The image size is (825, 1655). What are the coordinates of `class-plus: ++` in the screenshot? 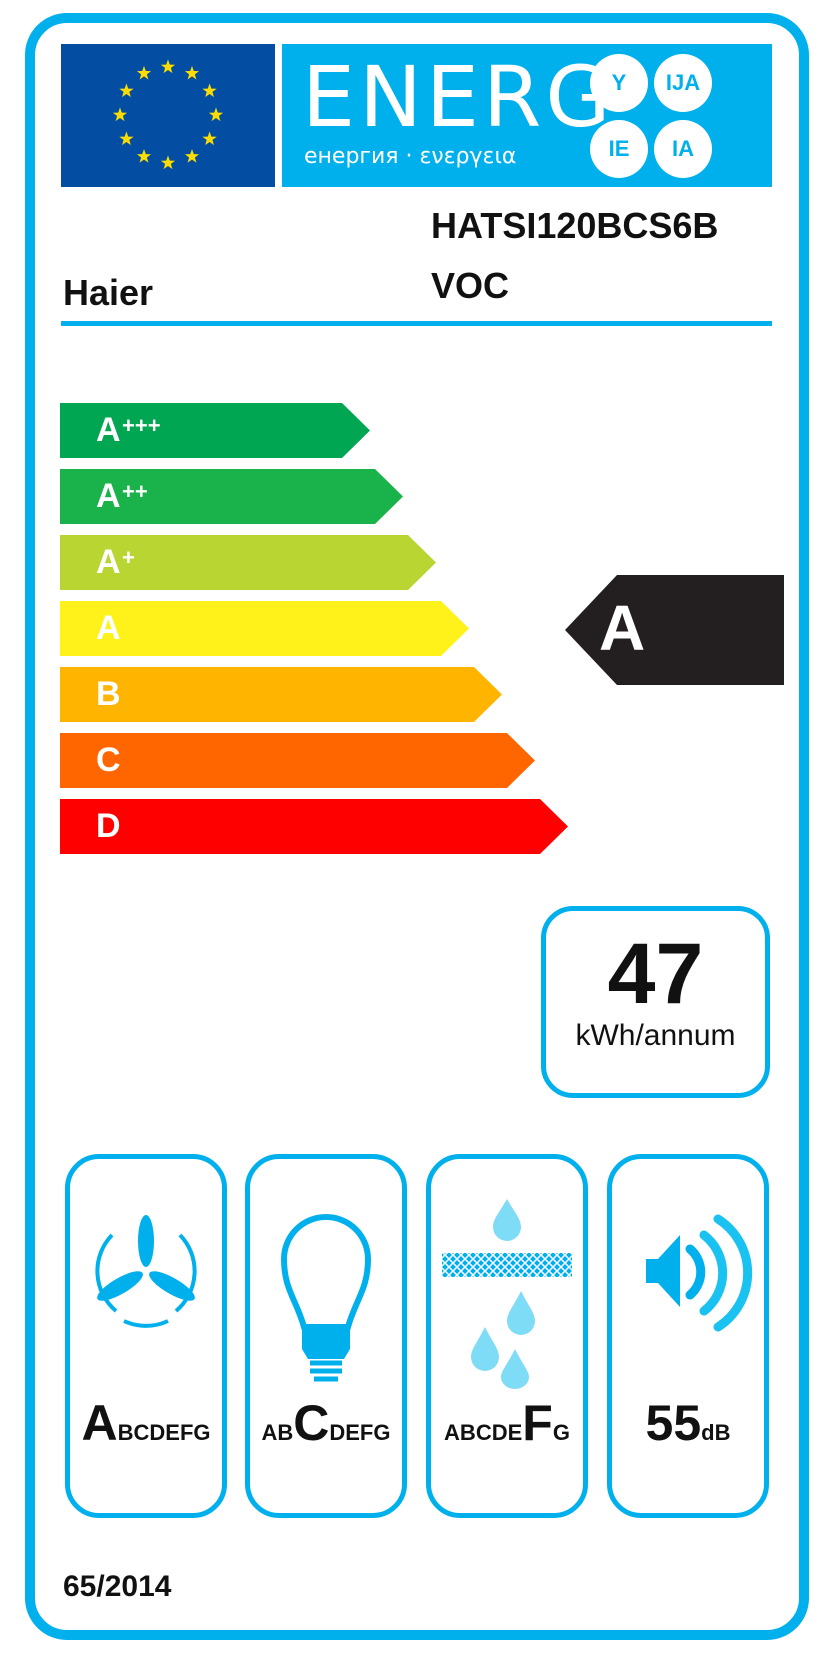 It's located at (135, 491).